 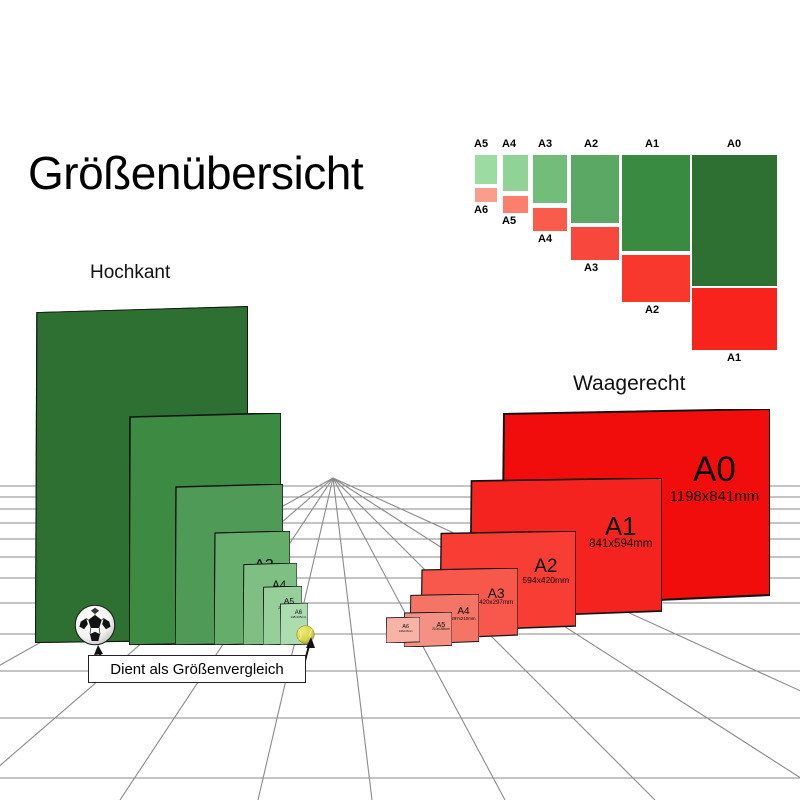 What do you see at coordinates (305, 634) in the screenshot?
I see `tennis-ball-icon` at bounding box center [305, 634].